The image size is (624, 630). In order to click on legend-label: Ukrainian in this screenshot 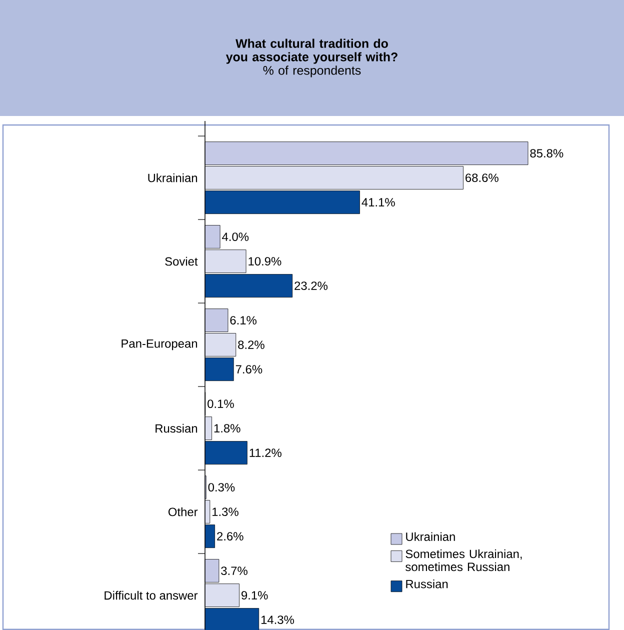, I will do `click(430, 536)`.